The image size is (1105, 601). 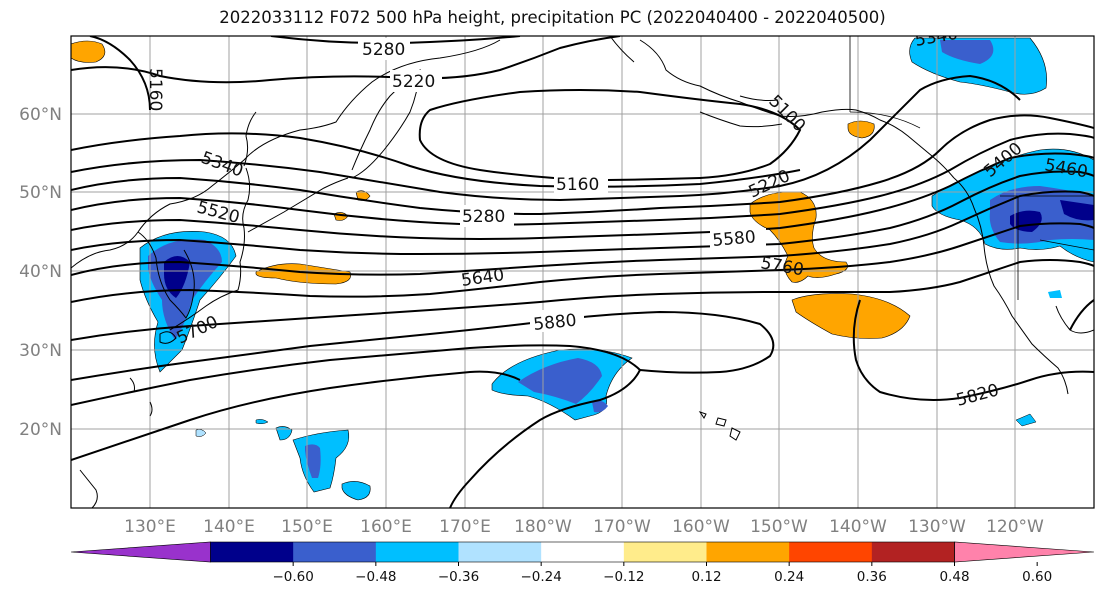 I want to click on latitude-labels: 60°N 50°N 40°N 30°N 20°N, so click(x=40, y=272).